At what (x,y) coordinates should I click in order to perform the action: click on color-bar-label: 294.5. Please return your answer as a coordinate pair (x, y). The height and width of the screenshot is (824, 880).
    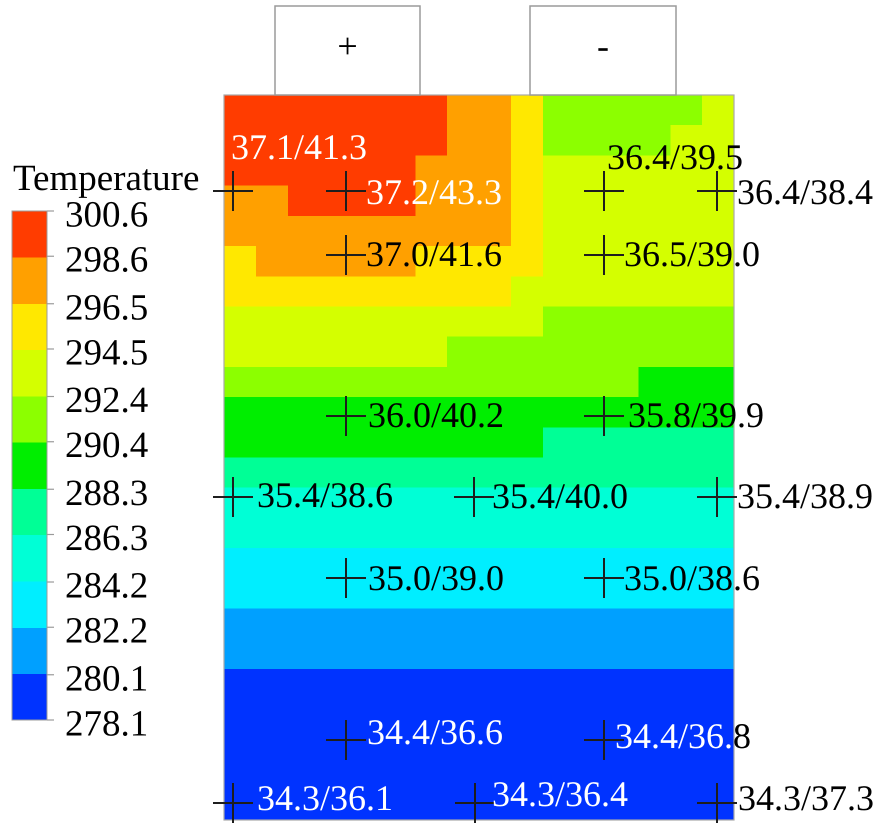
    Looking at the image, I should click on (106, 353).